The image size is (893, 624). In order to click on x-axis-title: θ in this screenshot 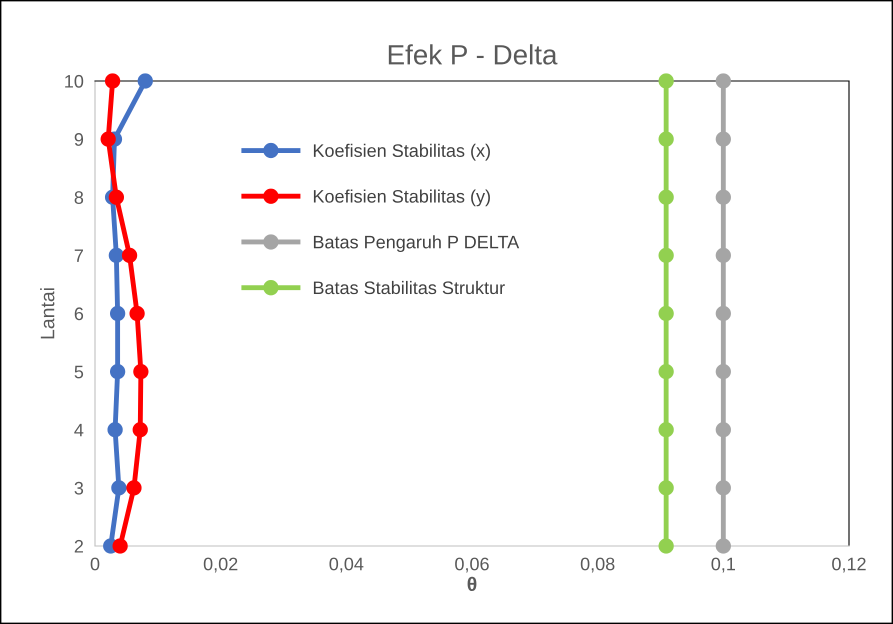, I will do `click(472, 584)`.